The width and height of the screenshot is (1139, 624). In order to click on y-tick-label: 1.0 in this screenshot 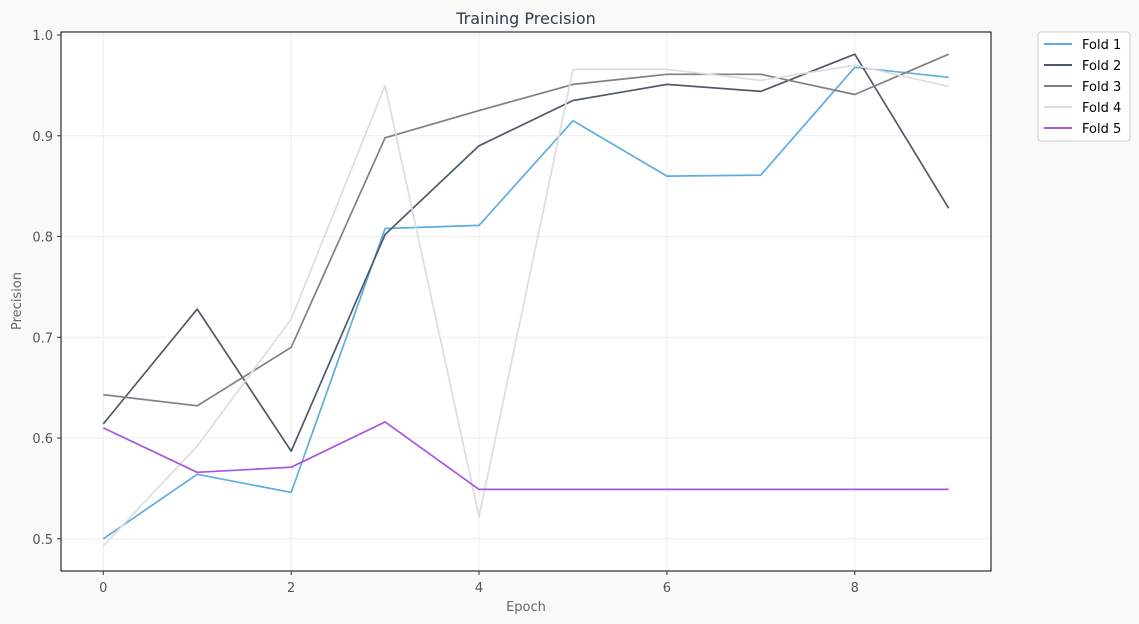, I will do `click(42, 36)`.